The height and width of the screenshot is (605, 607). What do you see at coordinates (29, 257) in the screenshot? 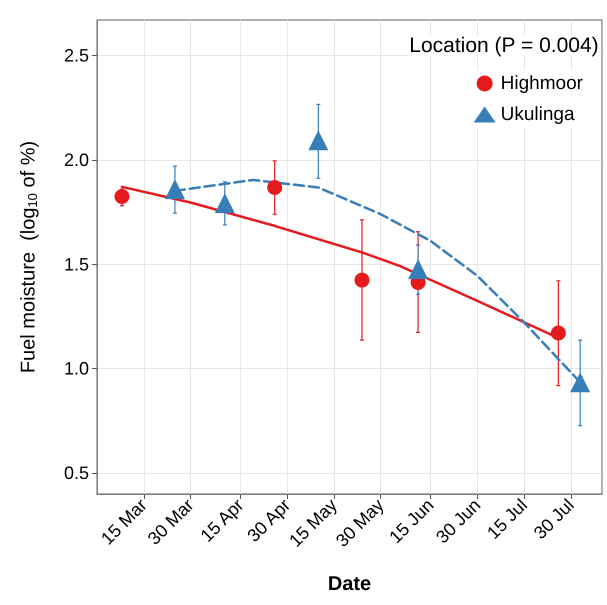
I see `y-axis-title: Fuel moisture (log10 of %)` at bounding box center [29, 257].